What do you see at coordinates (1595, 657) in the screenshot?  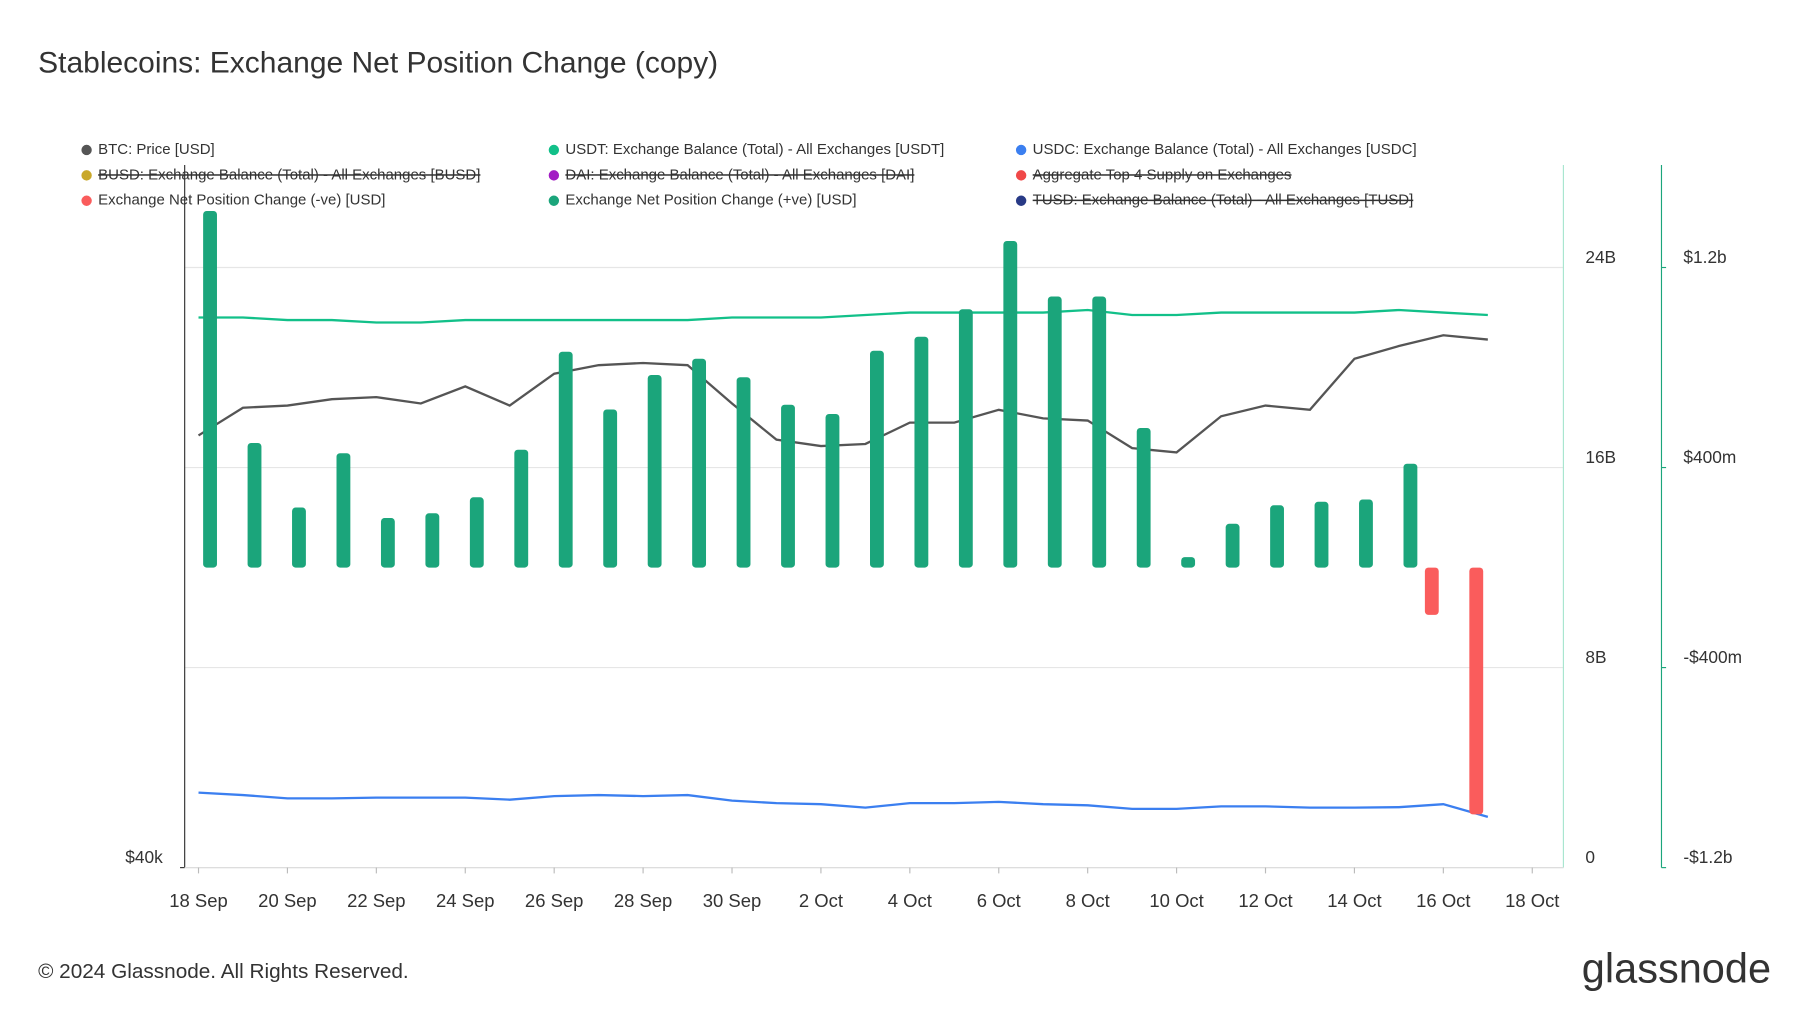 I see `y2-tick-label: 8B` at bounding box center [1595, 657].